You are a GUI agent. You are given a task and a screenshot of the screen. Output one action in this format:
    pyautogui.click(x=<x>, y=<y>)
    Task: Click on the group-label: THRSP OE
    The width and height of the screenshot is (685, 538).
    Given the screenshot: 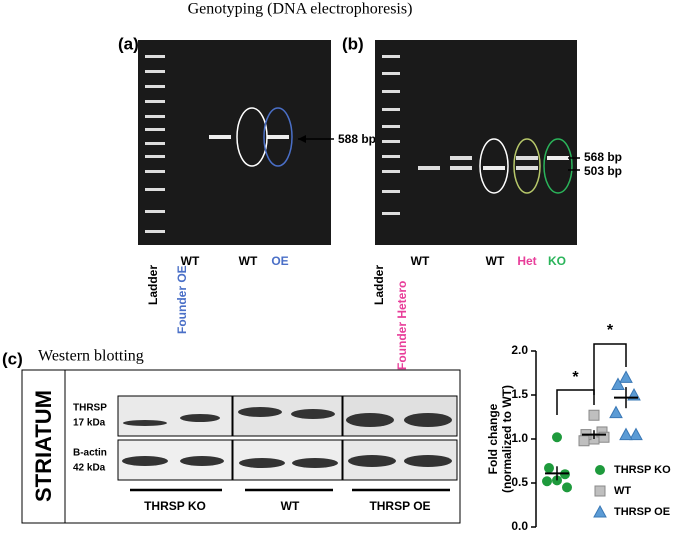 What is the action you would take?
    pyautogui.click(x=399, y=506)
    